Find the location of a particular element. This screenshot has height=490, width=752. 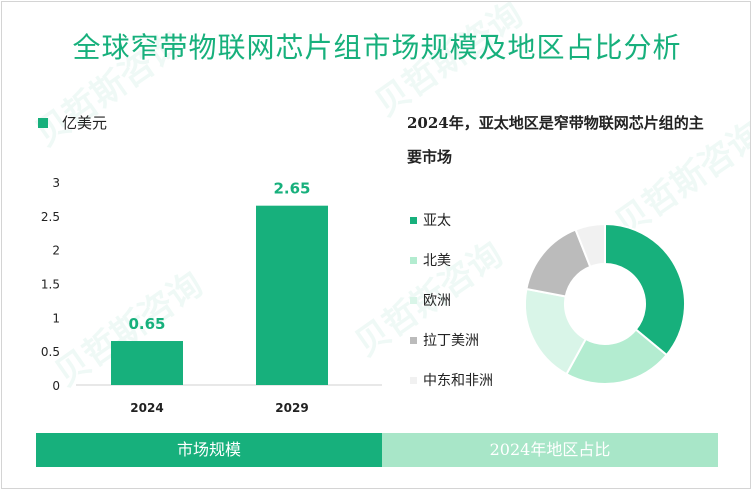

y-tick-label: 0 is located at coordinates (56, 386).